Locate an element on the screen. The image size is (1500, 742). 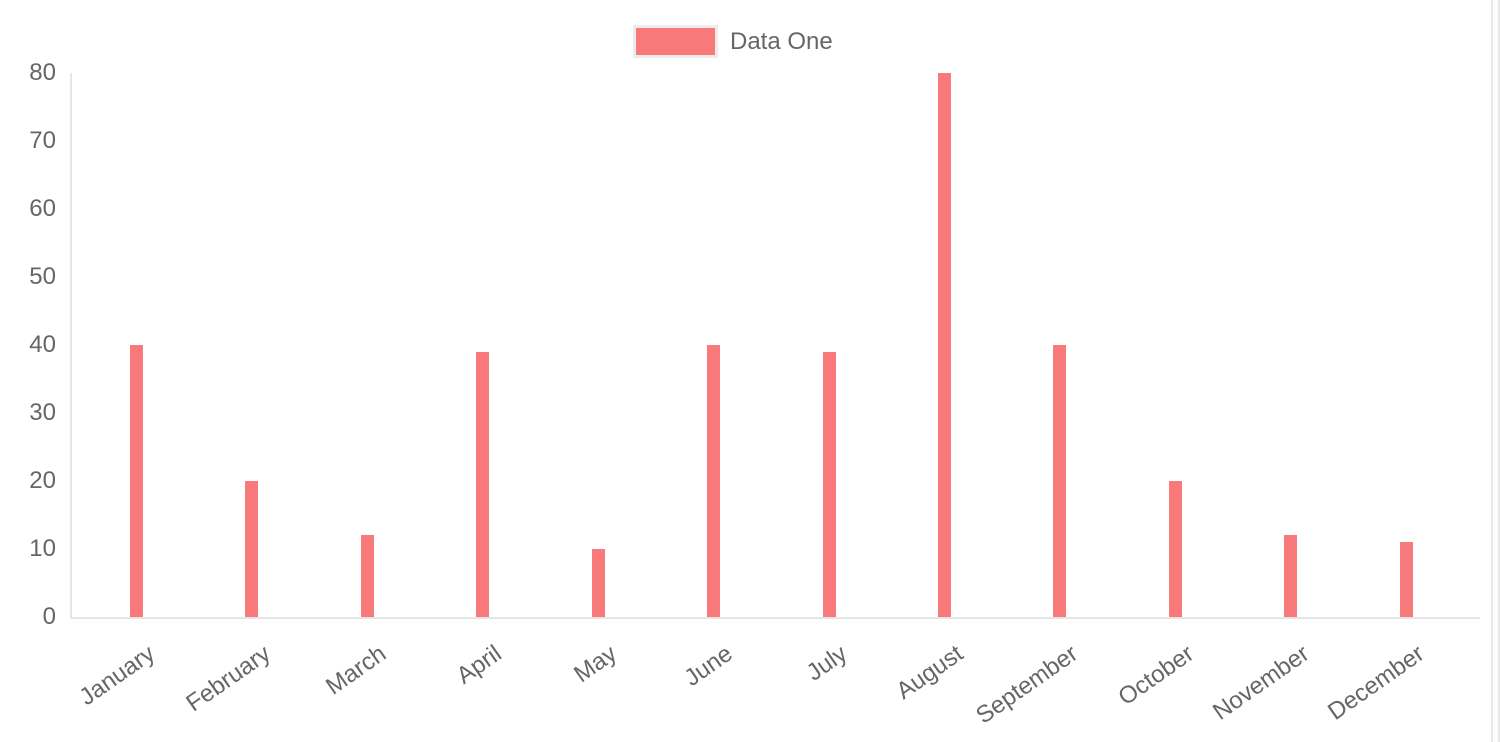
bar-december is located at coordinates (1406, 579).